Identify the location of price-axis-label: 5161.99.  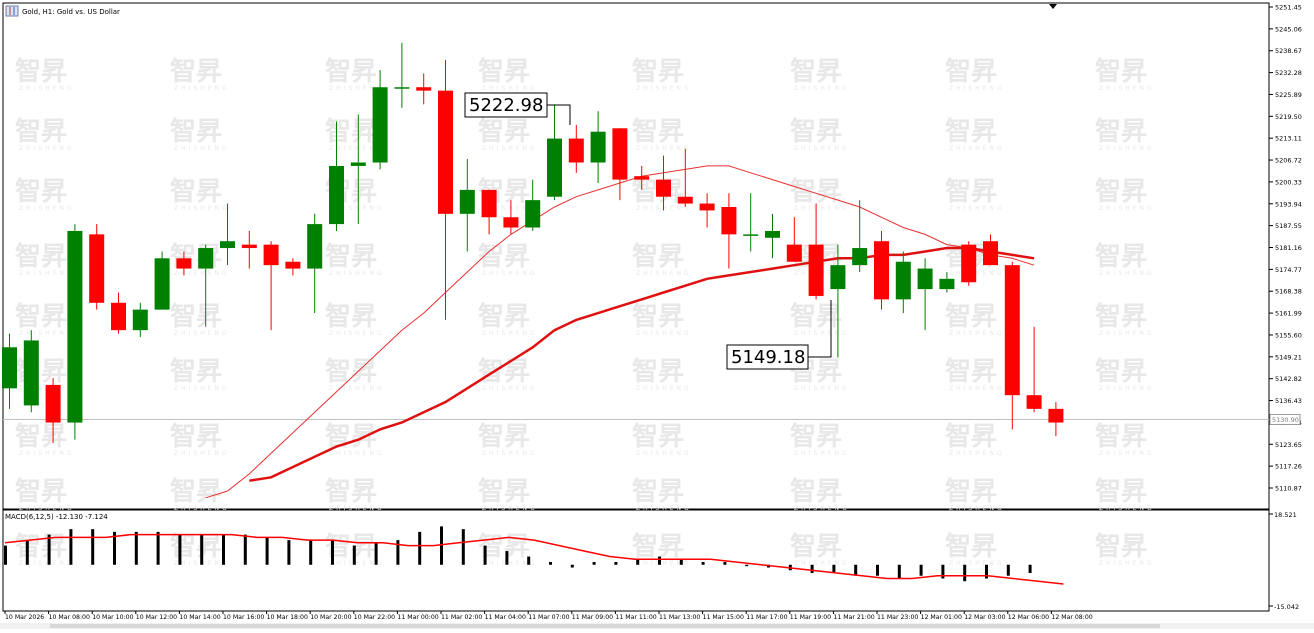
(1288, 314).